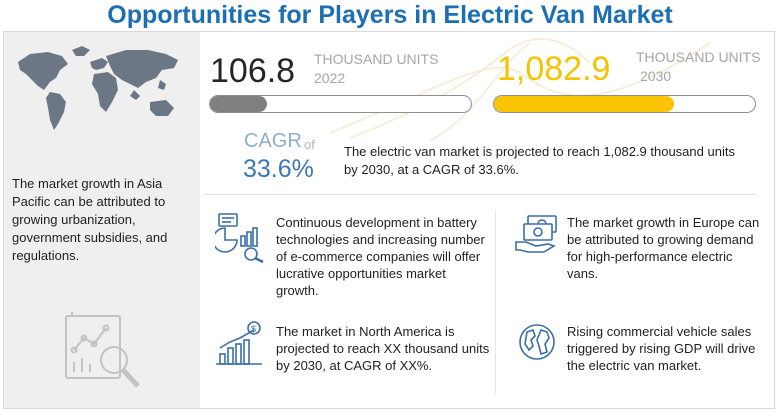 The height and width of the screenshot is (418, 780). What do you see at coordinates (376, 59) in the screenshot?
I see `stat-unit-2022: THOUSAND UNITS` at bounding box center [376, 59].